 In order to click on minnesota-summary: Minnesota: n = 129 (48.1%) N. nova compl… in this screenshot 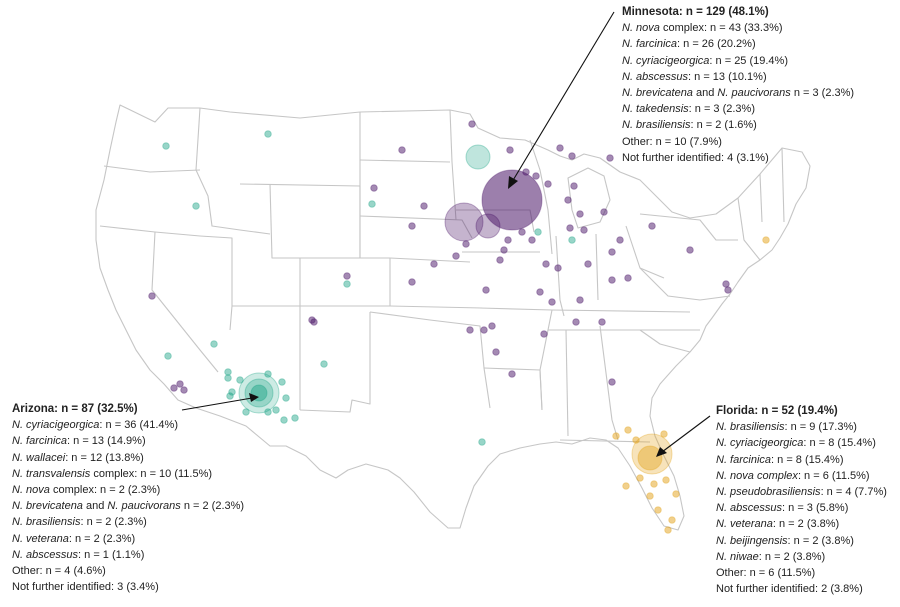, I will do `click(738, 85)`.